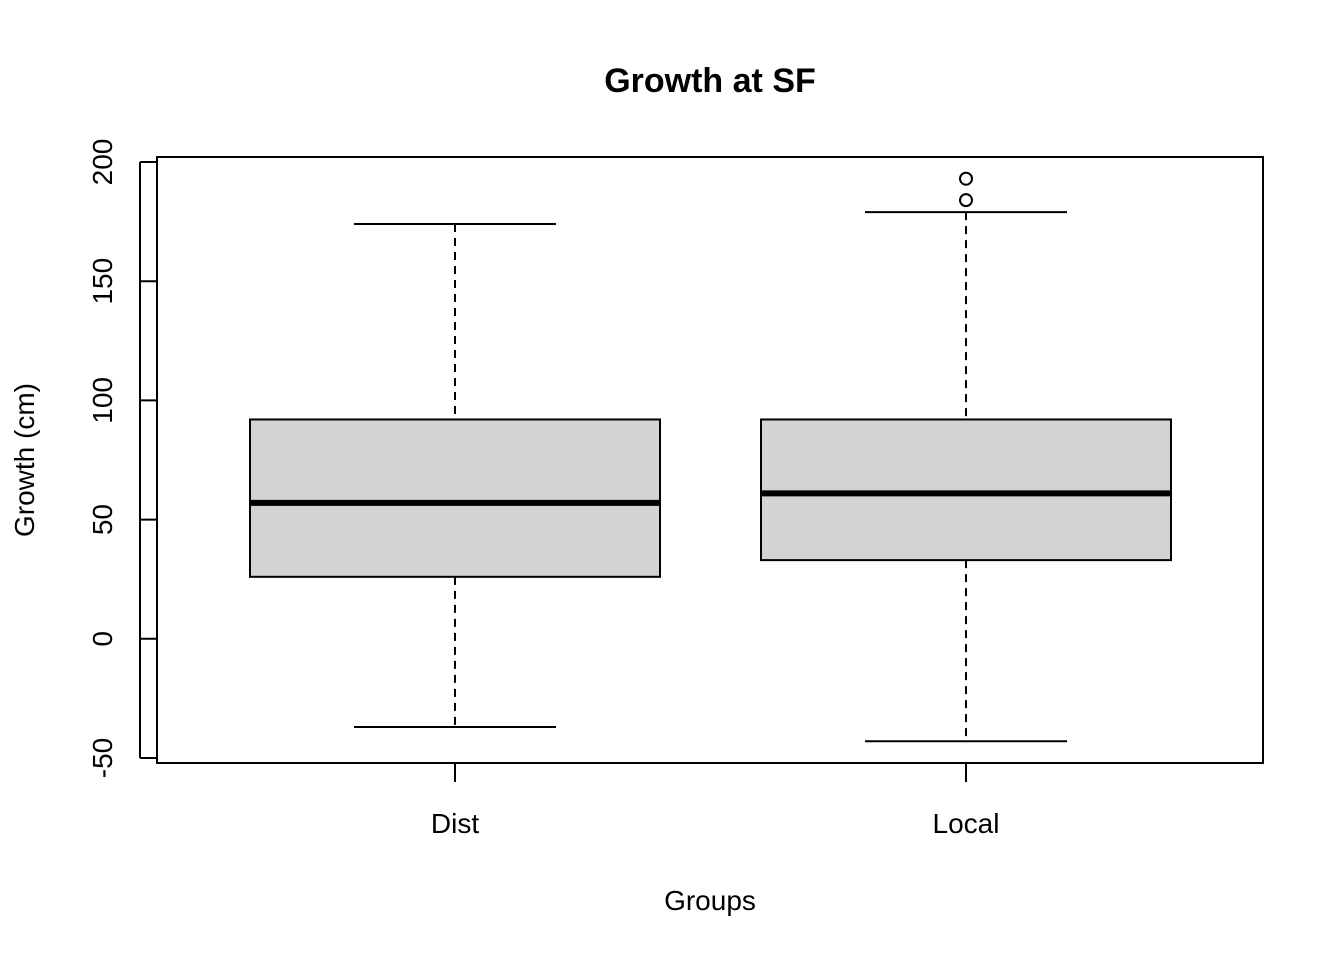  I want to click on y-tick-label: -50, so click(102, 758).